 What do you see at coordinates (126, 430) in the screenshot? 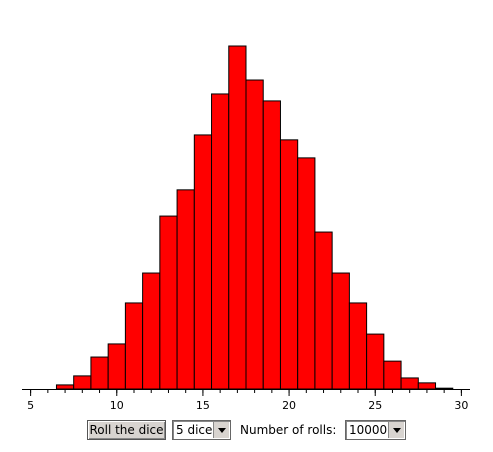
I see `roll-button: Roll the dice` at bounding box center [126, 430].